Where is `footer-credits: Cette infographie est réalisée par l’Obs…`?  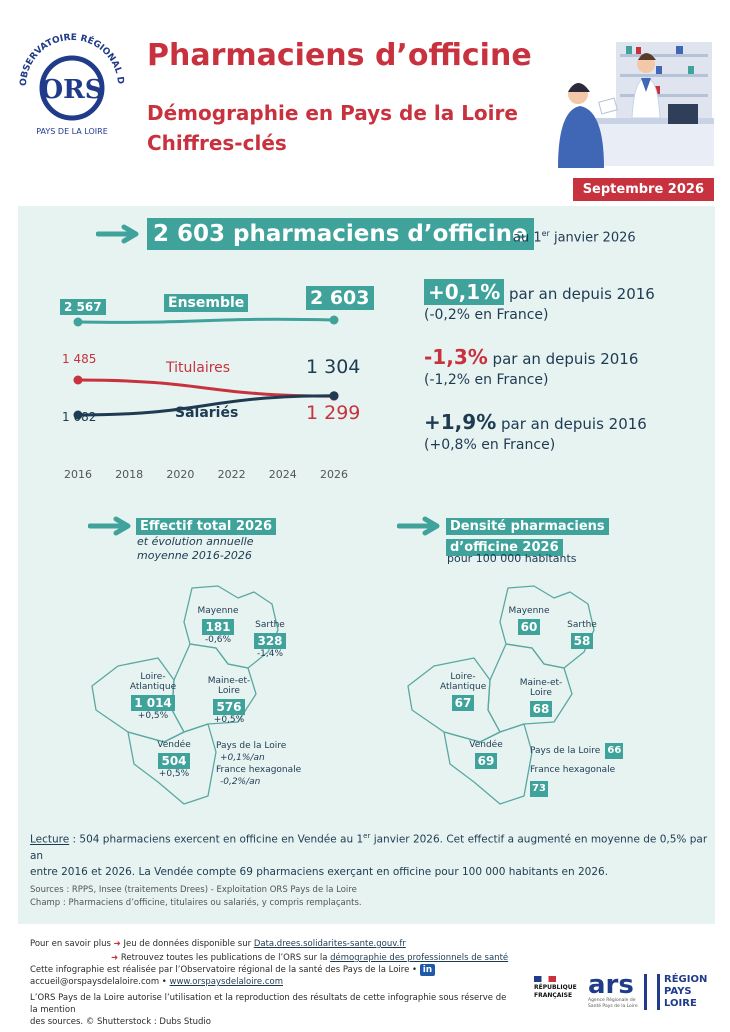
footer-credits: Cette infographie est réalisée par l’Obs… is located at coordinates (268, 995).